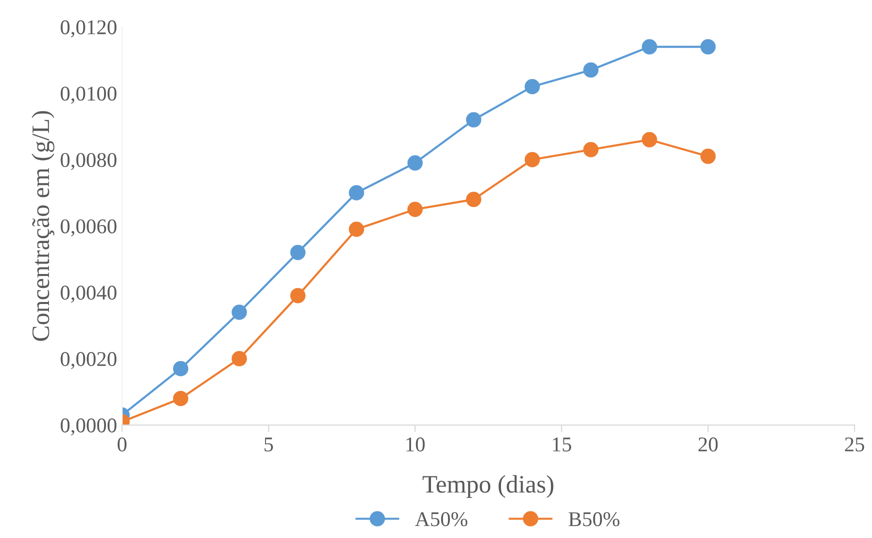  What do you see at coordinates (88, 161) in the screenshot?
I see `y-tick-label: 0,0080` at bounding box center [88, 161].